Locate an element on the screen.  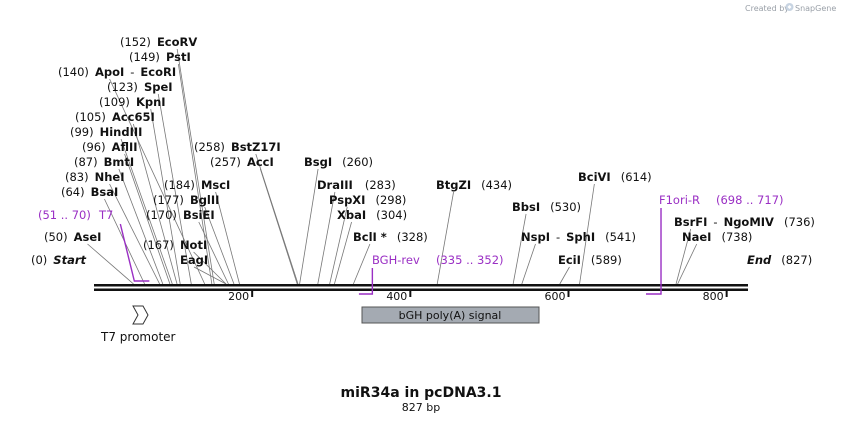
site-bcli-pos: (328) is located at coordinates (412, 237).